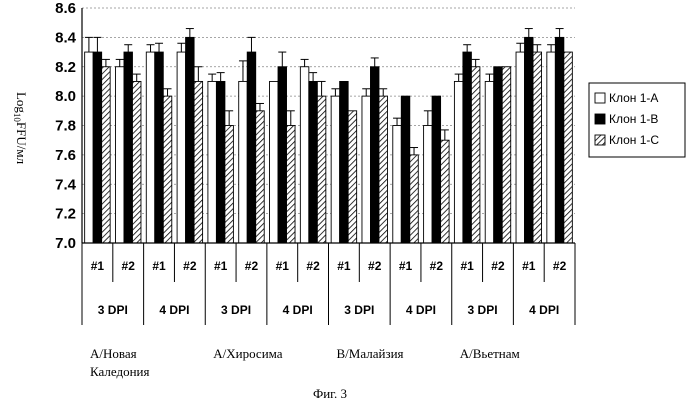  Describe the element at coordinates (65, 8) in the screenshot. I see `y-tick-label: 8.6` at that location.